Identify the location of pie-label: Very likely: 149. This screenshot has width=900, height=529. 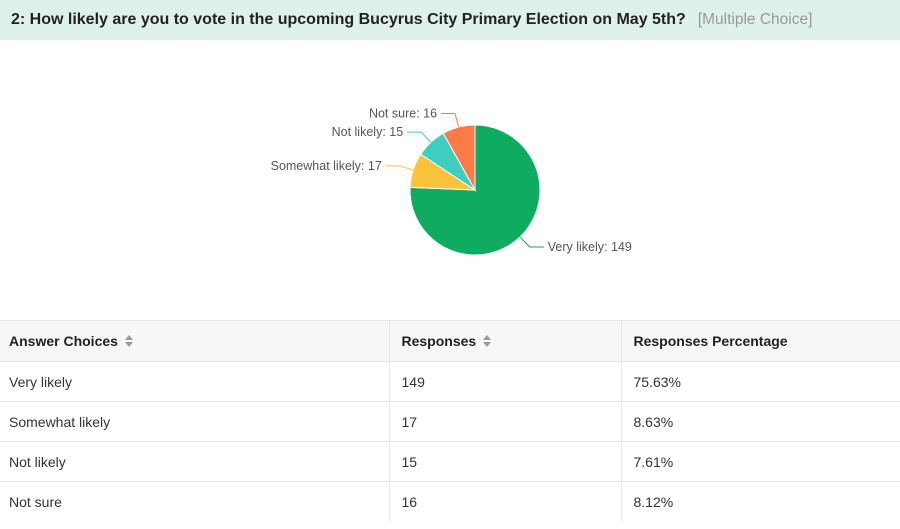
(590, 247).